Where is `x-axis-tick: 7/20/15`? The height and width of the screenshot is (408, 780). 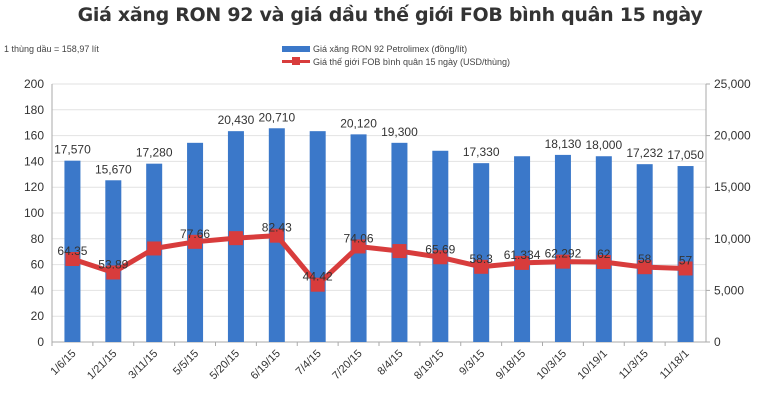 x-axis-tick: 7/20/15 is located at coordinates (347, 365).